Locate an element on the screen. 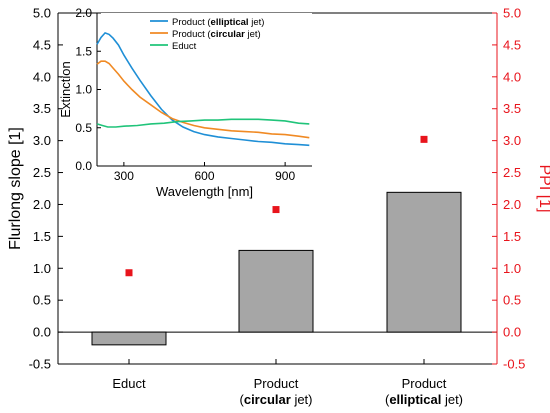 Image resolution: width=550 pixels, height=413 pixels. left-tick-label: 3.5 is located at coordinates (42, 108).